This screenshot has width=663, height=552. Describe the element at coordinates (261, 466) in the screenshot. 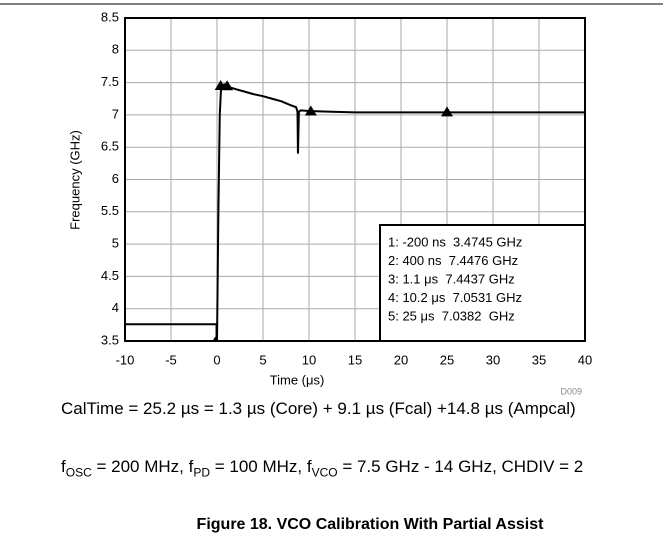

I see `settings-text: = 100 MHz, f` at that location.